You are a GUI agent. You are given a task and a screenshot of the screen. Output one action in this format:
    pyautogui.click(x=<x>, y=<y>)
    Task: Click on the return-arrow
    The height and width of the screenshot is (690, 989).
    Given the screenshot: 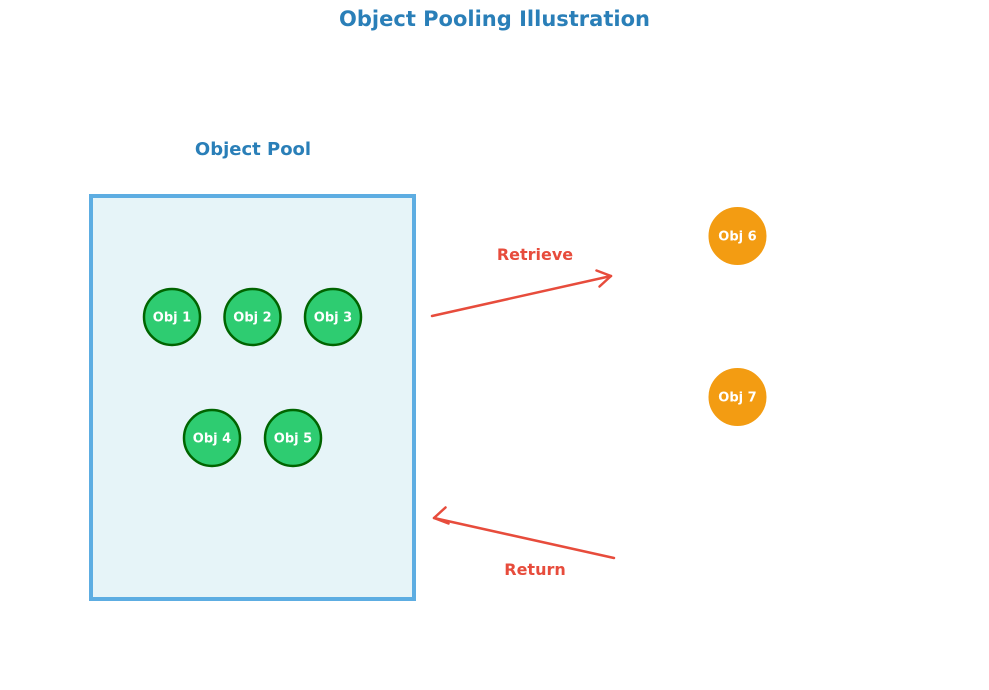 What is the action you would take?
    pyautogui.click(x=524, y=533)
    